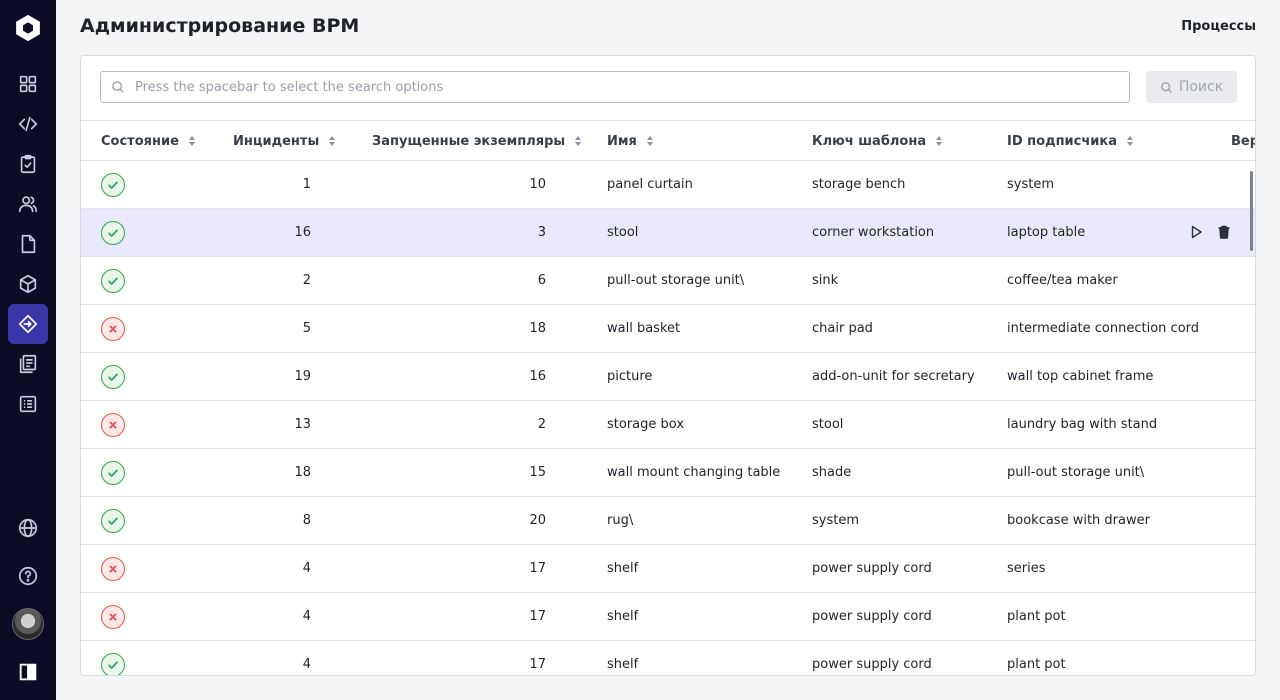 This screenshot has width=1280, height=700. I want to click on table-row: 4 17 shelf power supply cord series, so click(668, 569).